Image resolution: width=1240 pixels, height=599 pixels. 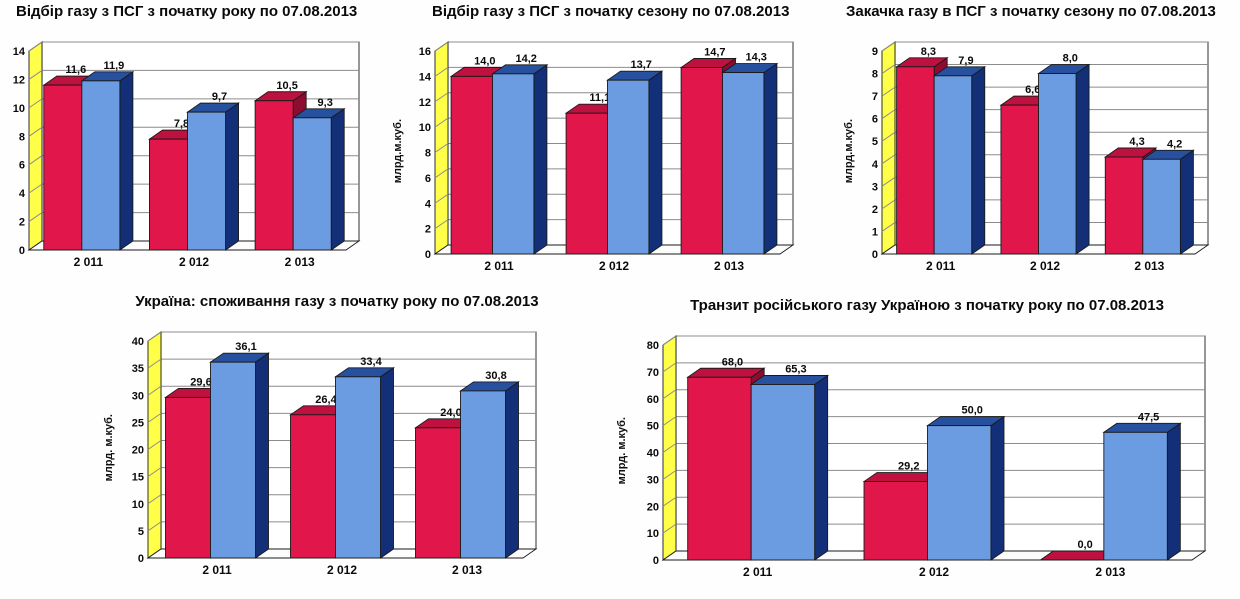 I want to click on y-tick-label: 25, so click(x=138, y=423).